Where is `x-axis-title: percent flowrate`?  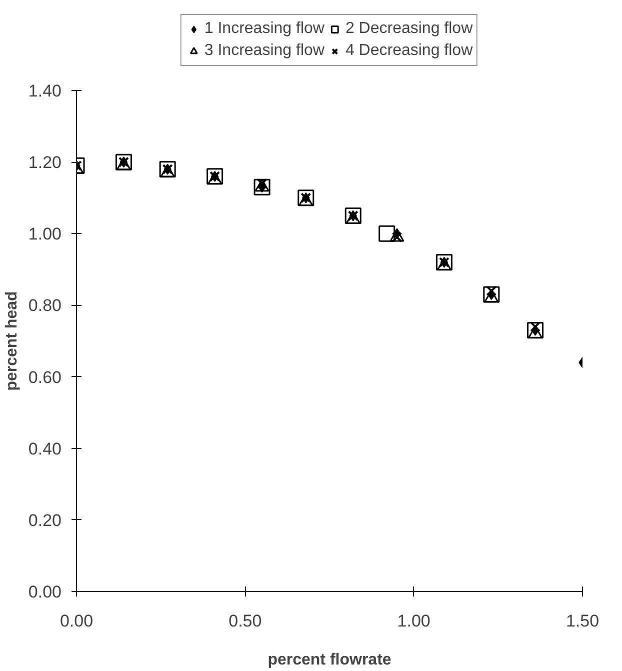
x-axis-title: percent flowrate is located at coordinates (330, 660).